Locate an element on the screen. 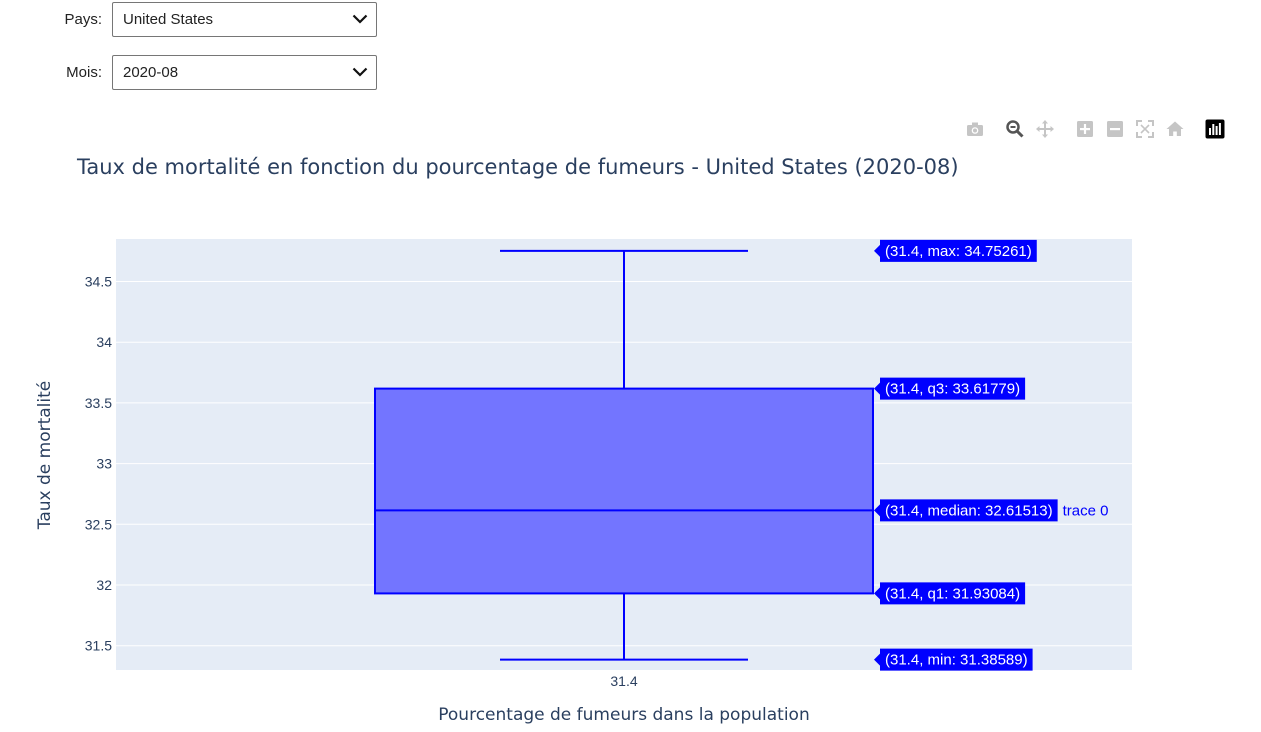 The width and height of the screenshot is (1261, 732). y-tick-label: 32.5 is located at coordinates (98, 524).